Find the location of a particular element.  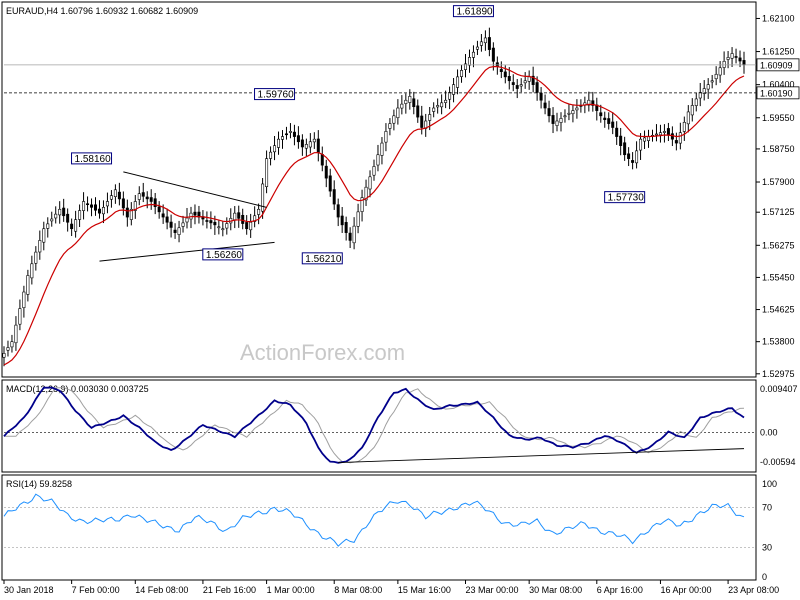

price-y-tick-label: 1.60400 is located at coordinates (778, 85).